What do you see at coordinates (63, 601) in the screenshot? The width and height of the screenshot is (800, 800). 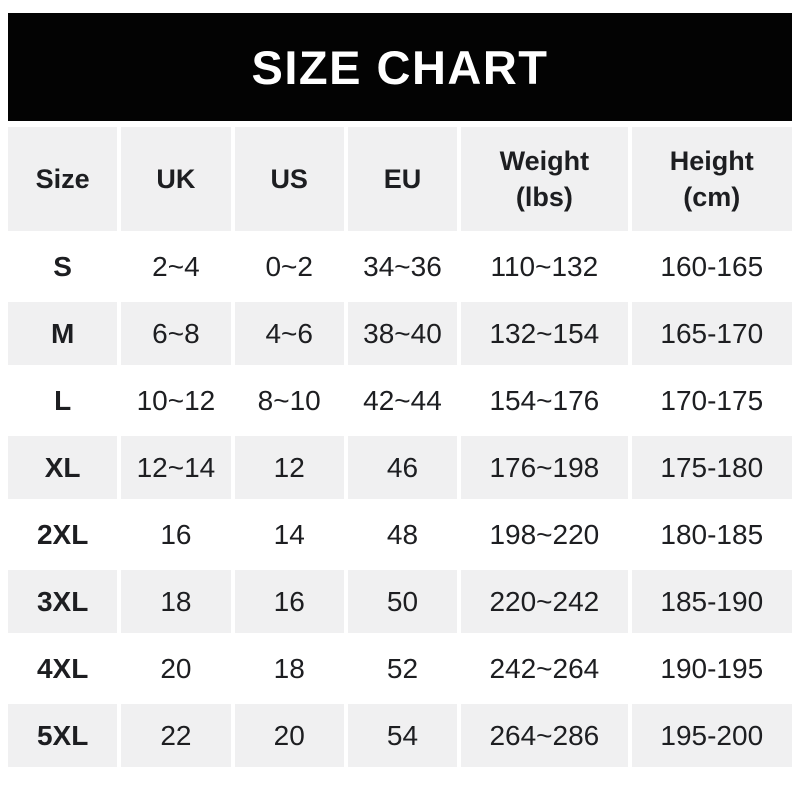 I see `cell-3xl-size: 3XL` at bounding box center [63, 601].